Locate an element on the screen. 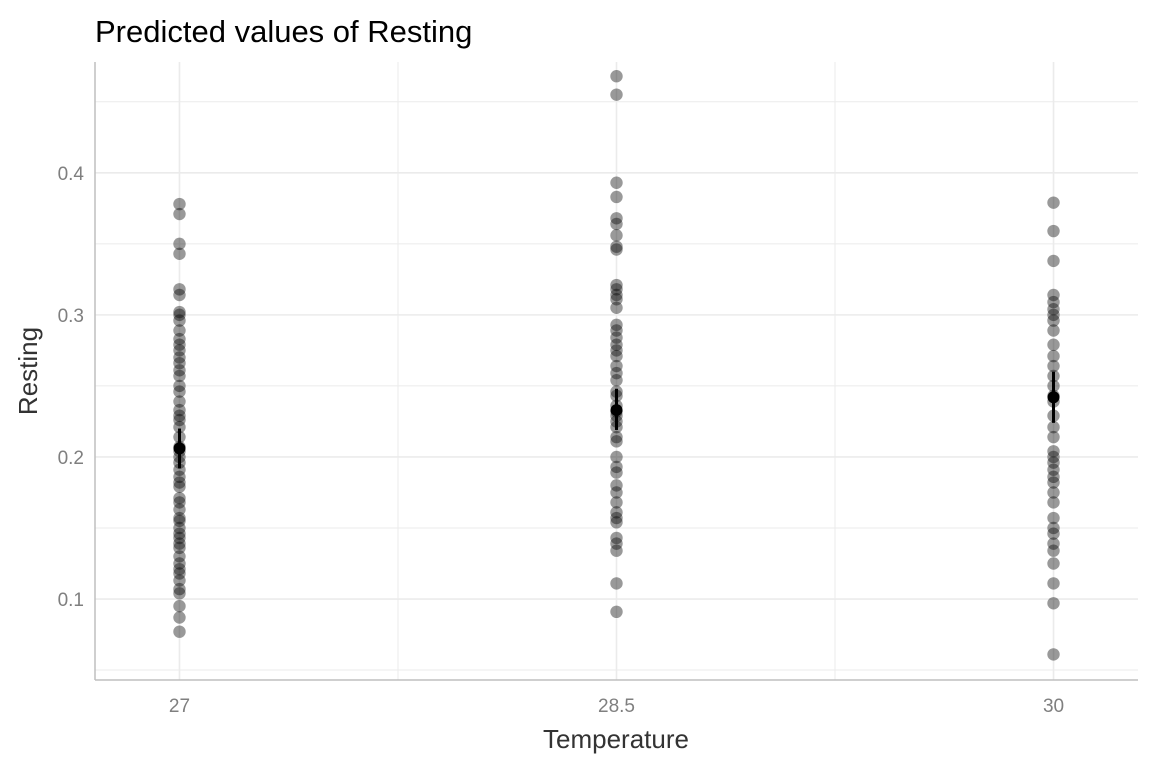  y-tick-label: 0.4 is located at coordinates (71, 174).